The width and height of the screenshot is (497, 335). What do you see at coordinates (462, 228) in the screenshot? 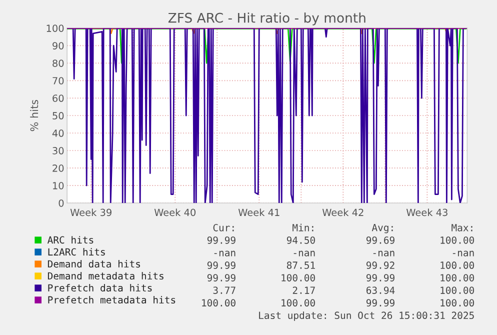
I see `text: Max:` at bounding box center [462, 228].